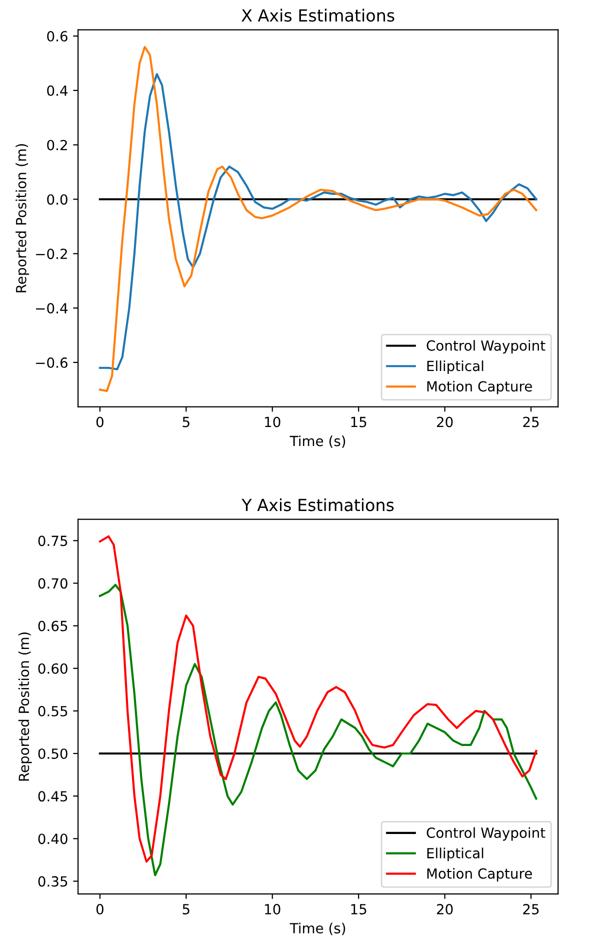 The height and width of the screenshot is (946, 589). What do you see at coordinates (57, 36) in the screenshot?
I see `y-tick-label: 0.6` at bounding box center [57, 36].